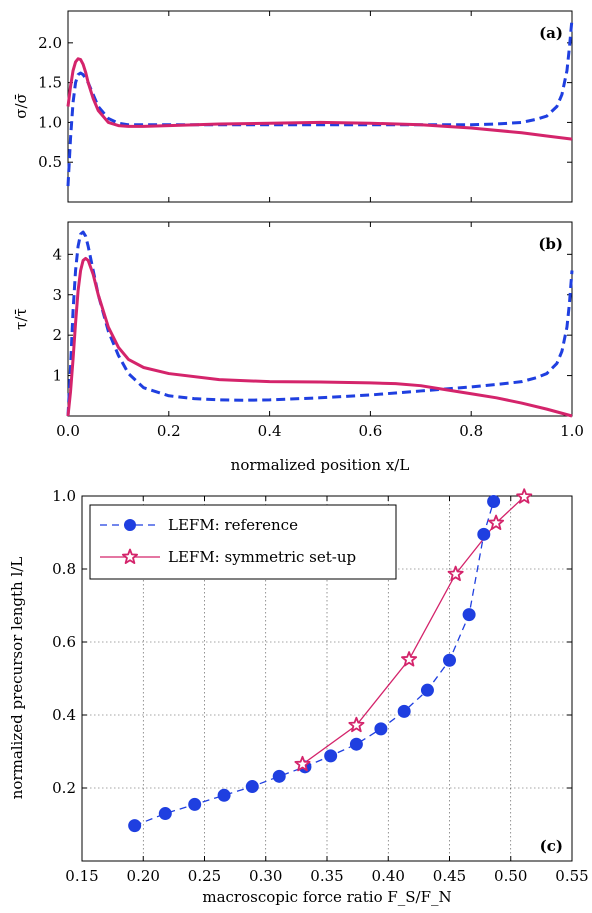  Describe the element at coordinates (262, 557) in the screenshot. I see `legend-symmetric-label: LEFM: symmetric set-up` at that location.